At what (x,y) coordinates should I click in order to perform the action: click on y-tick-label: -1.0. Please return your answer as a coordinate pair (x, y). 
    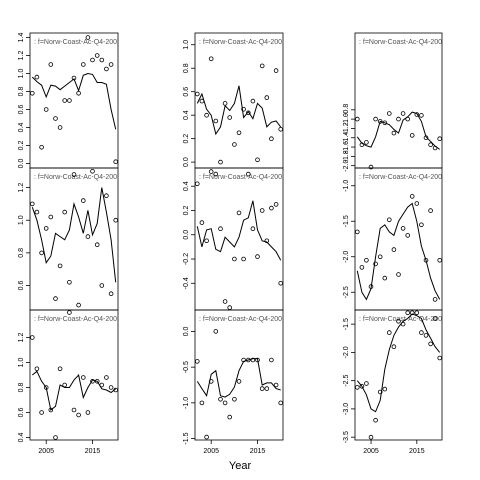
    Looking at the image, I should click on (186, 403).